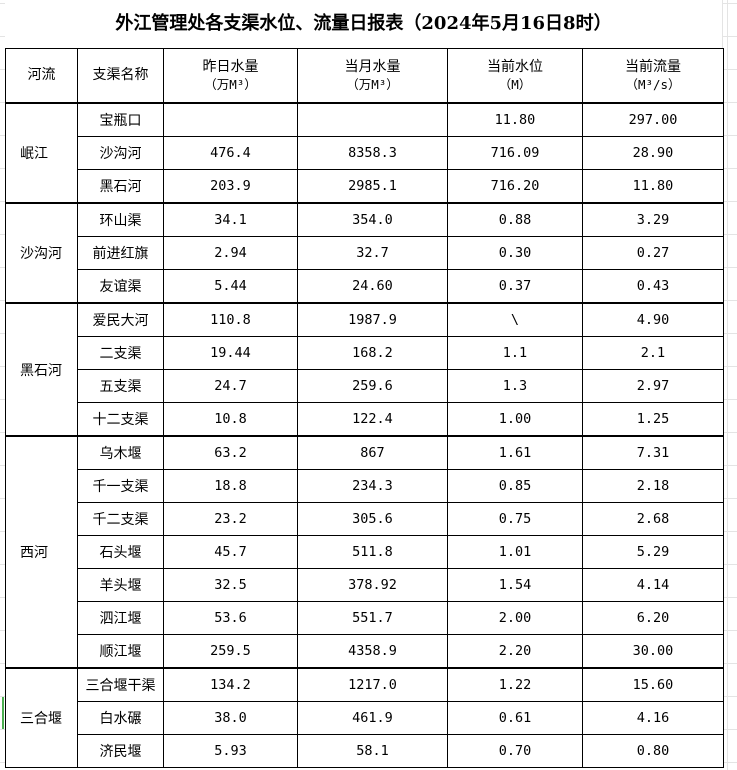 Image resolution: width=737 pixels, height=770 pixels. I want to click on yesterday-cell: 53.6, so click(230, 618).